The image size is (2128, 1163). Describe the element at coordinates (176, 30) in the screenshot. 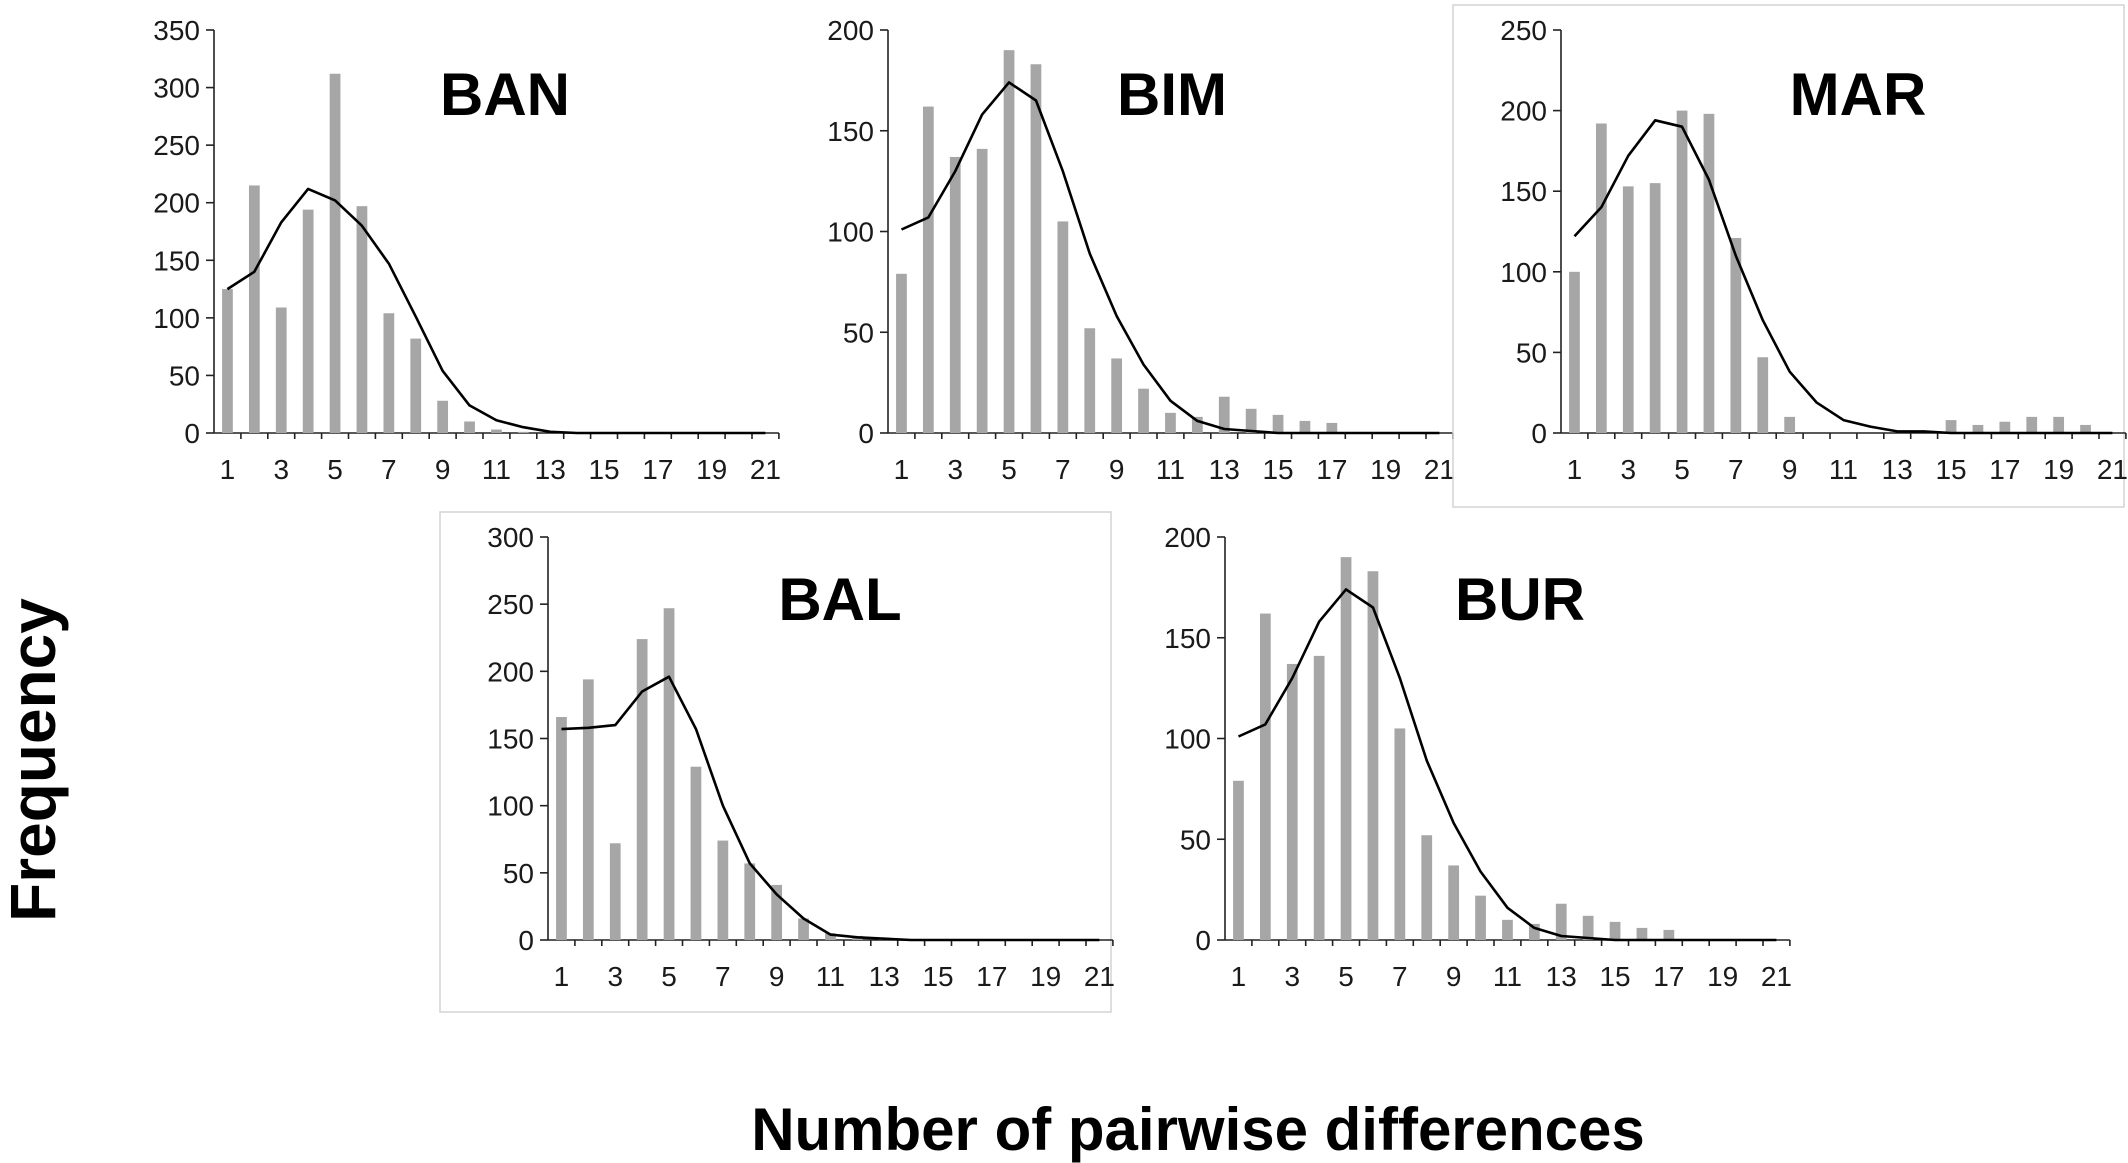

I see `y-tick-label: 350` at that location.